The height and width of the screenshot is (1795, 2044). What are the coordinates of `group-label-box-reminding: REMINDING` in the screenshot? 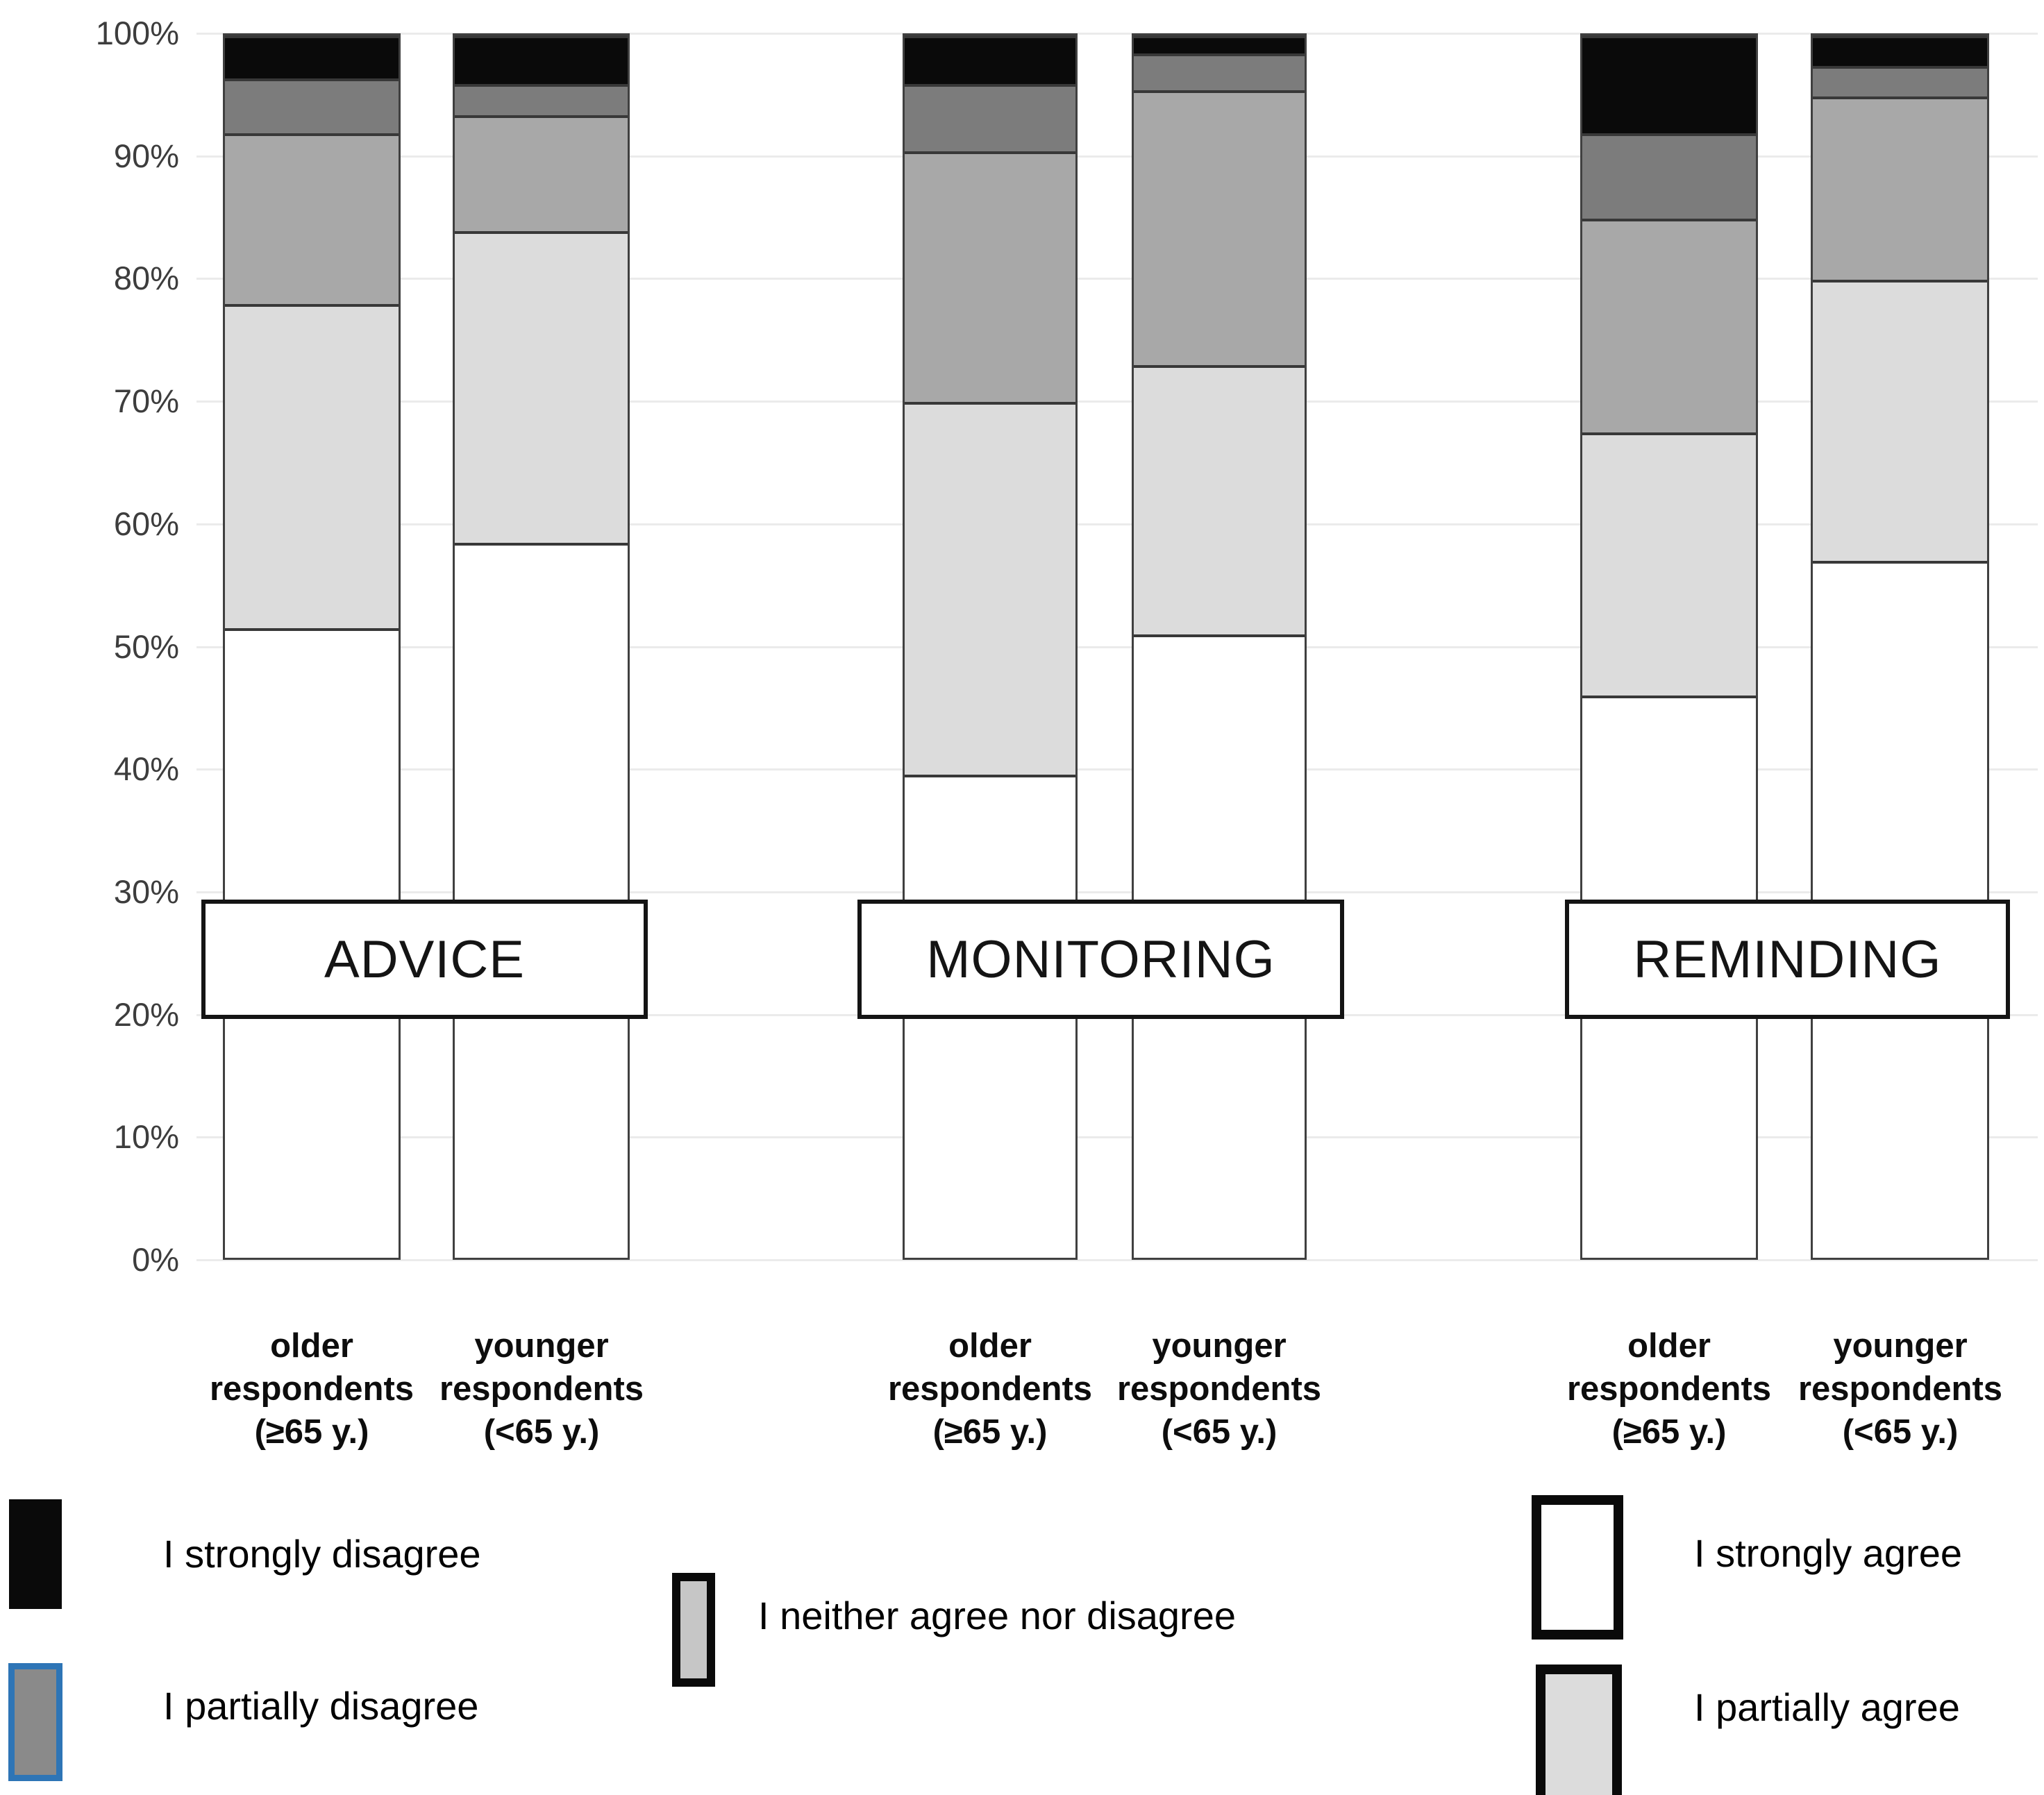 It's located at (1787, 959).